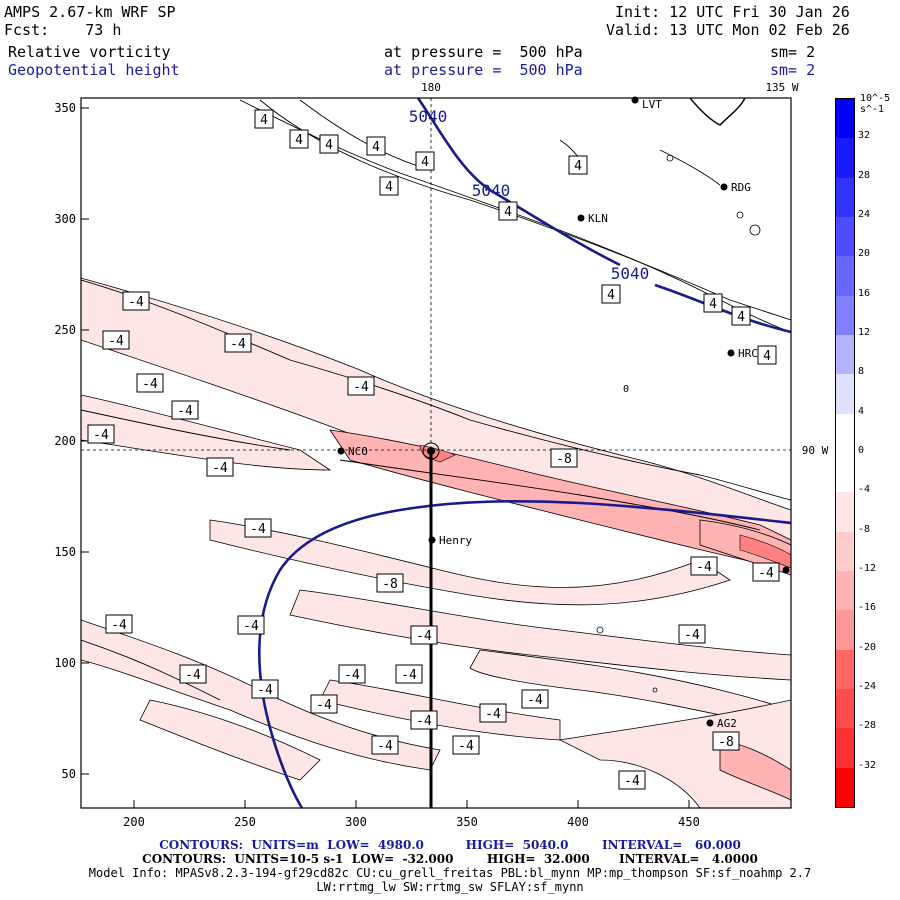 The image size is (900, 900). What do you see at coordinates (428, 116) in the screenshot?
I see `height-label: 5040` at bounding box center [428, 116].